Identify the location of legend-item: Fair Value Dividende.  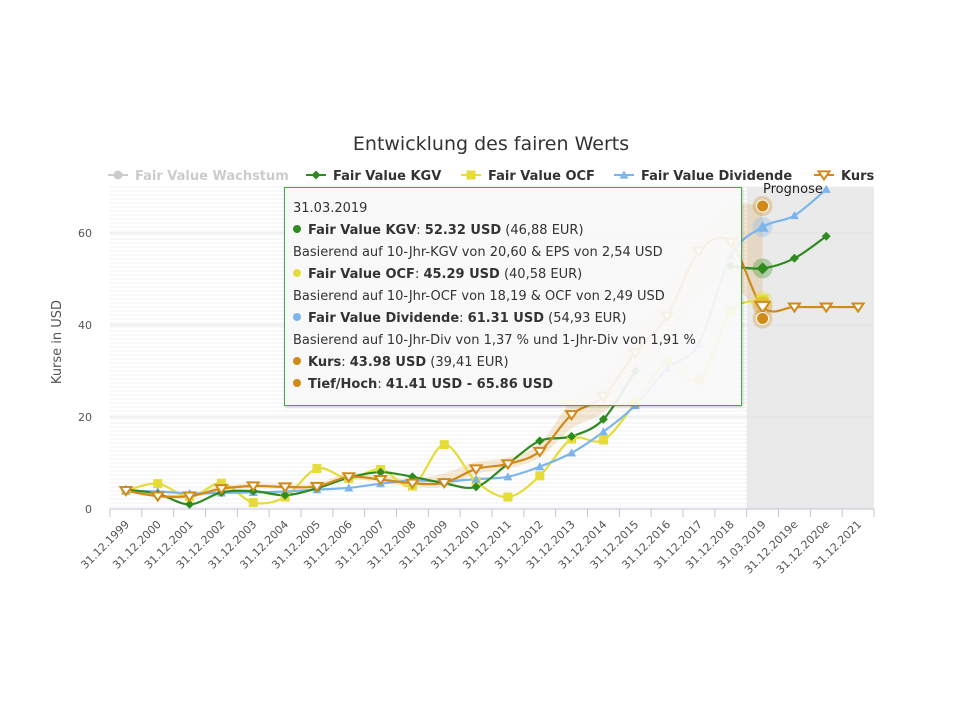
(703, 176).